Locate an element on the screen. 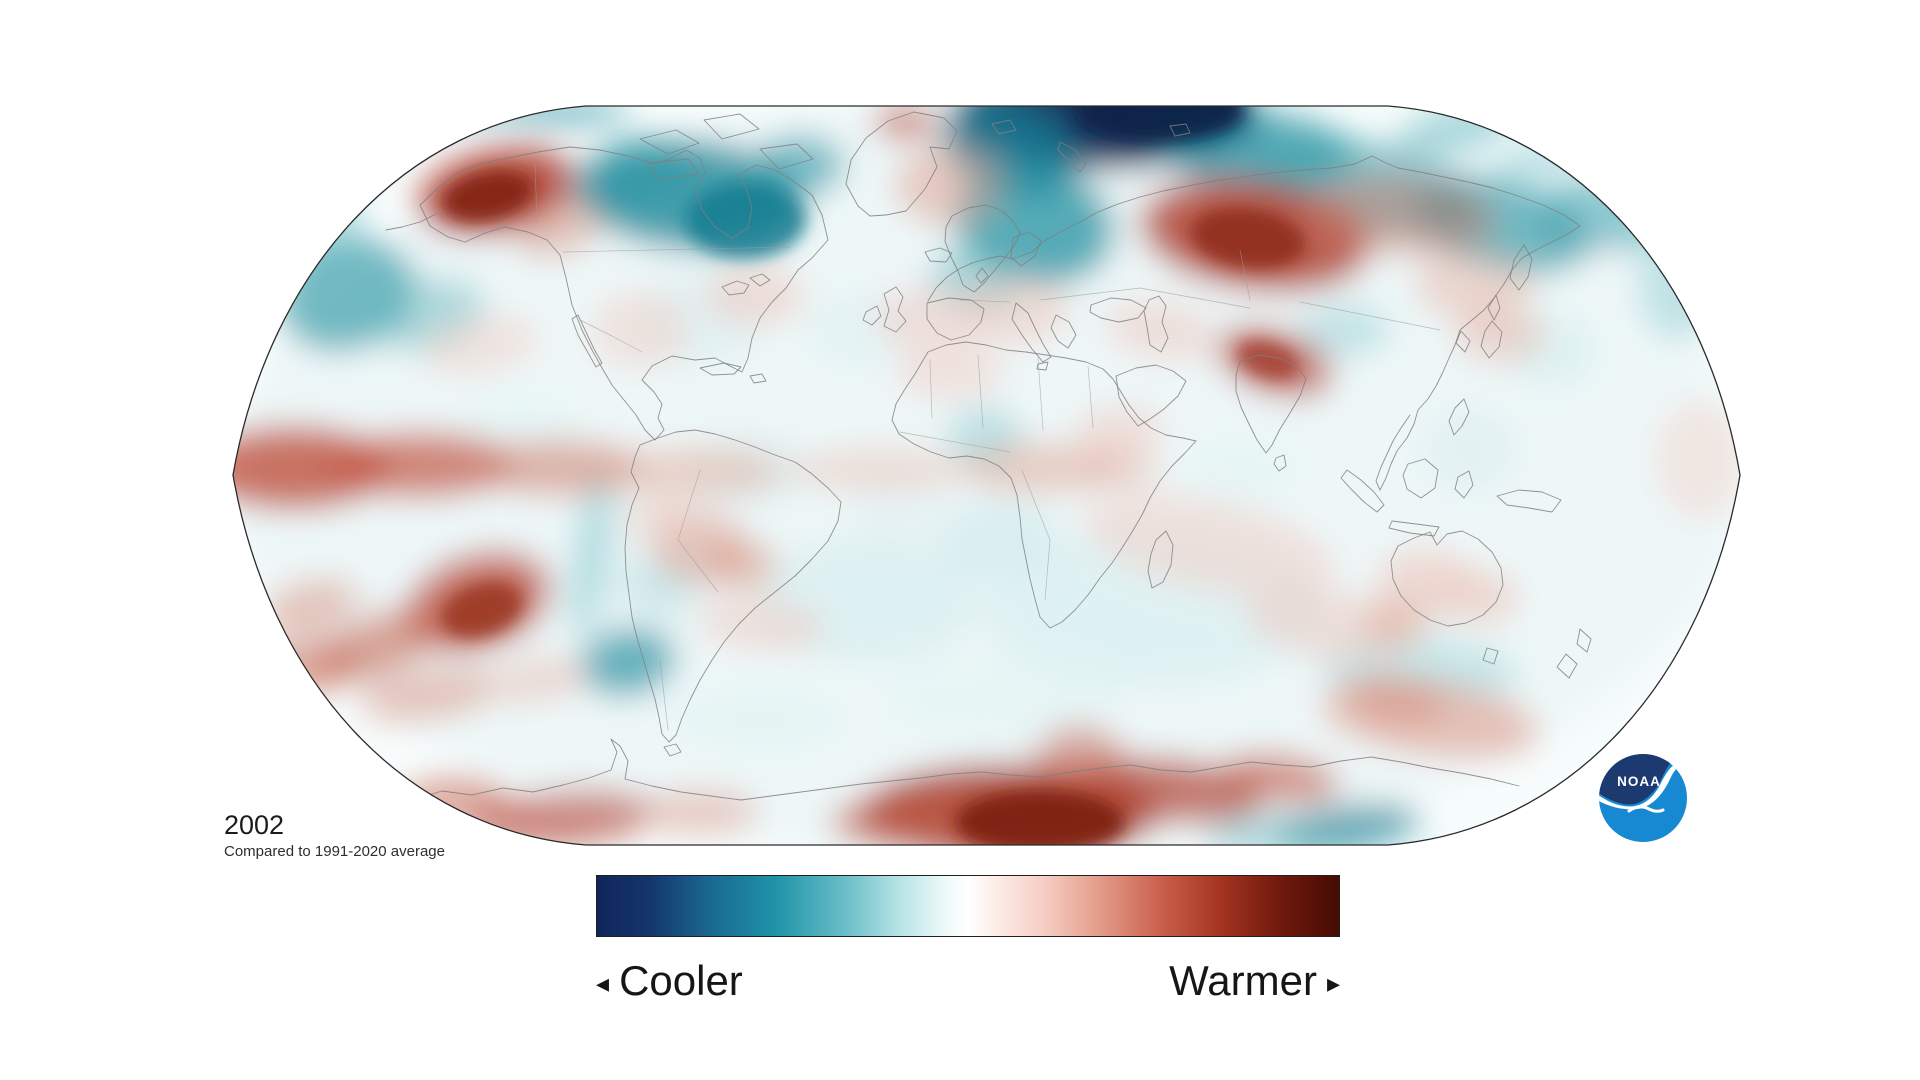 The image size is (1920, 1080). left-arrow-icon: ◂ is located at coordinates (603, 983).